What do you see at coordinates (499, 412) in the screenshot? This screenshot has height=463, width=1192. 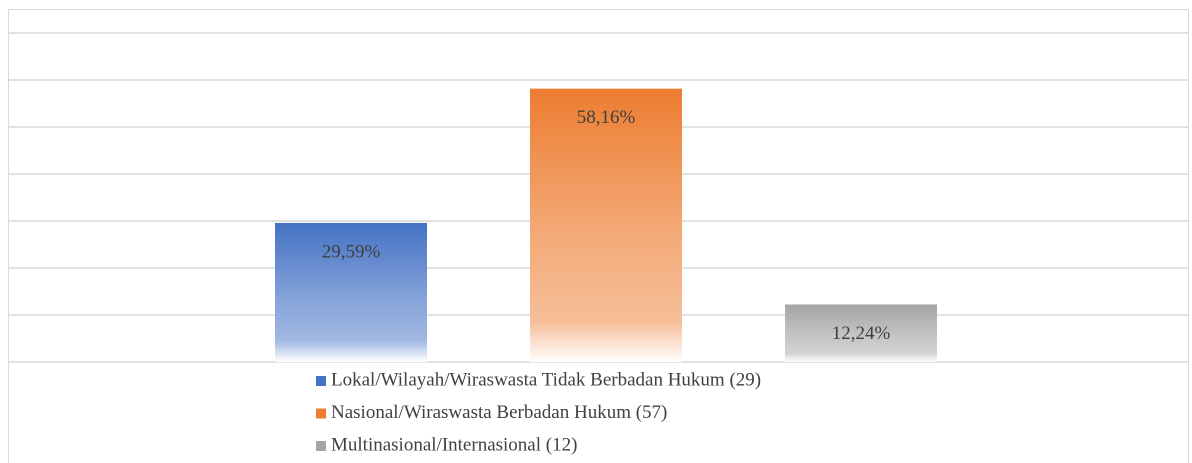 I see `legend-label: Nasional/Wiraswasta Berbadan Hukum (57)` at bounding box center [499, 412].